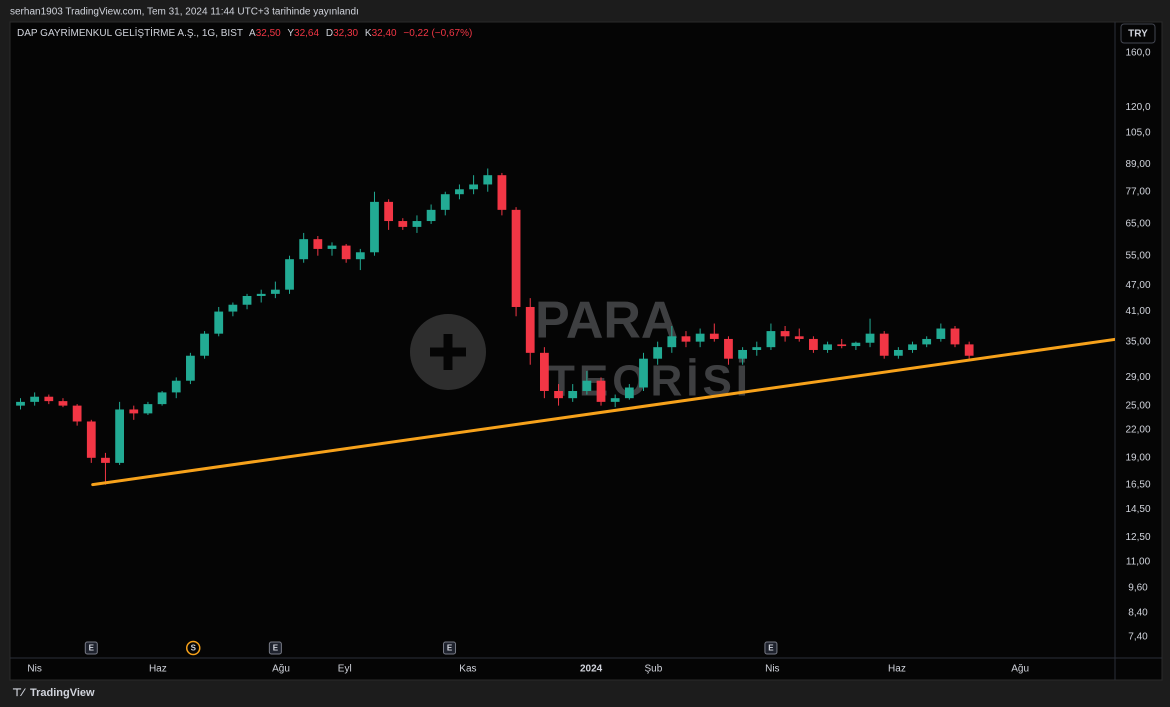 The height and width of the screenshot is (707, 1170). I want to click on legend-label: D, so click(329, 33).